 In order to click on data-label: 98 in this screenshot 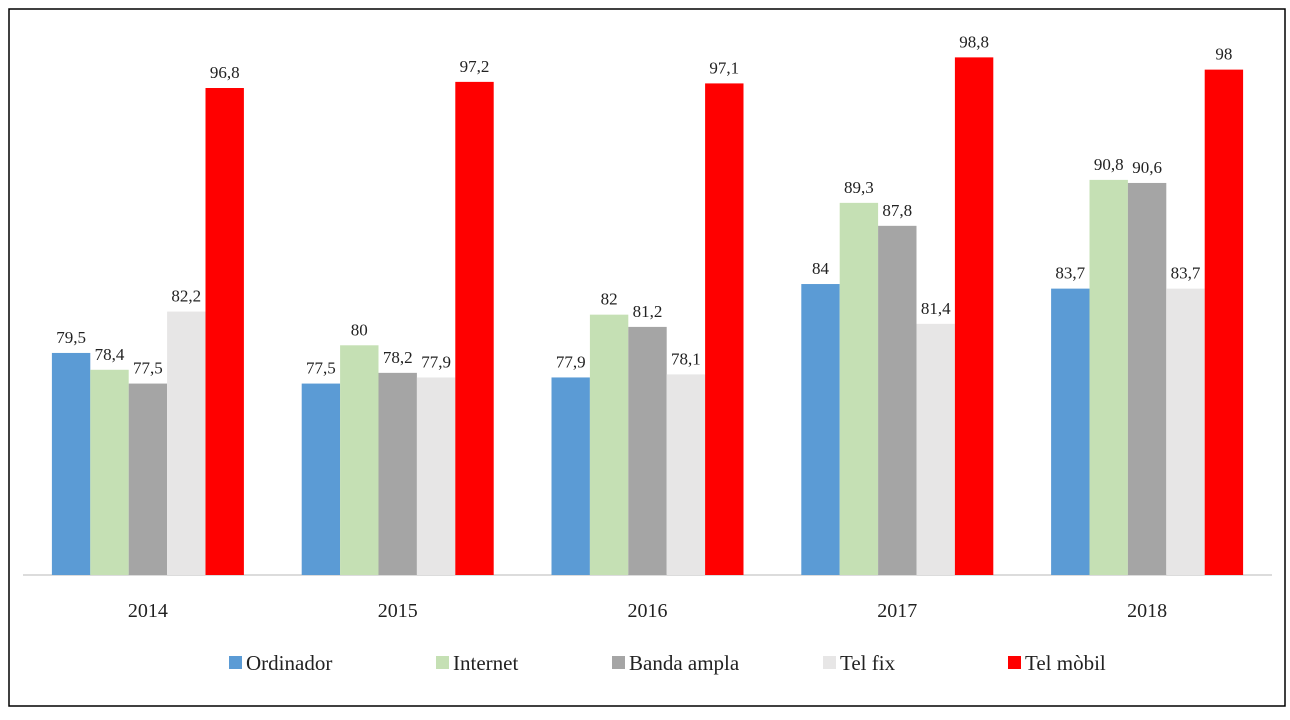, I will do `click(1223, 54)`.